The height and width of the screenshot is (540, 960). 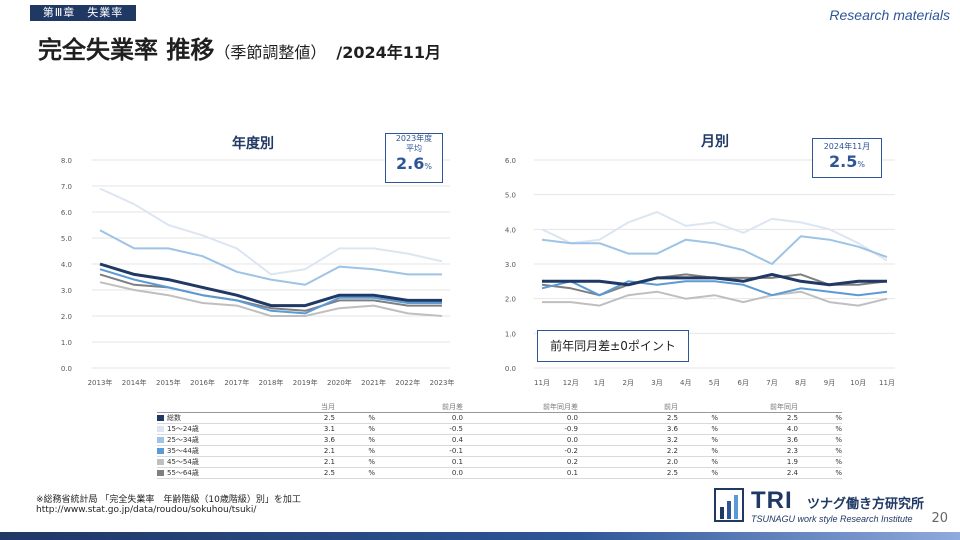 I want to click on logo-tri-text: TRI, so click(x=772, y=500).